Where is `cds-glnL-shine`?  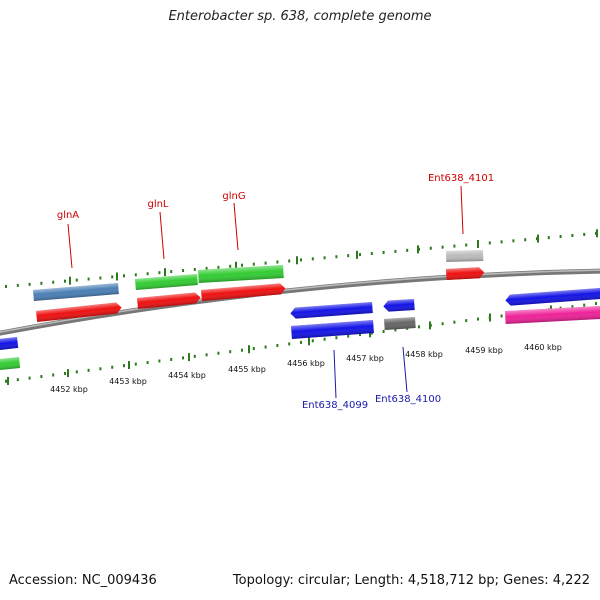
cds-glnL-shine is located at coordinates (169, 300).